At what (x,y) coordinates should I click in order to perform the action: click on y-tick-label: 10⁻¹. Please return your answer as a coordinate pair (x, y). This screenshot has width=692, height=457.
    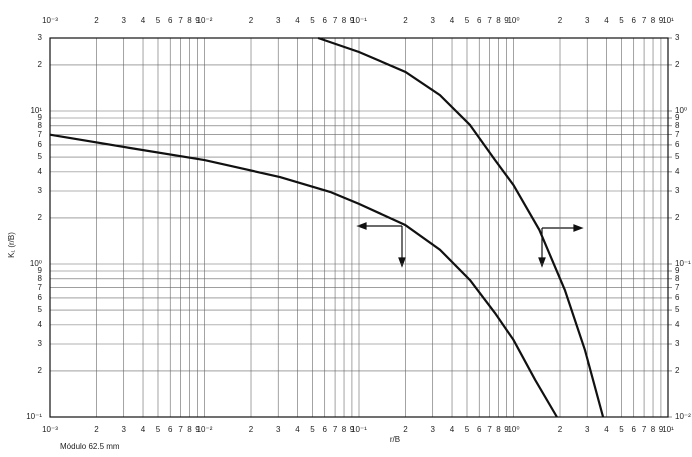
    Looking at the image, I should click on (34, 416).